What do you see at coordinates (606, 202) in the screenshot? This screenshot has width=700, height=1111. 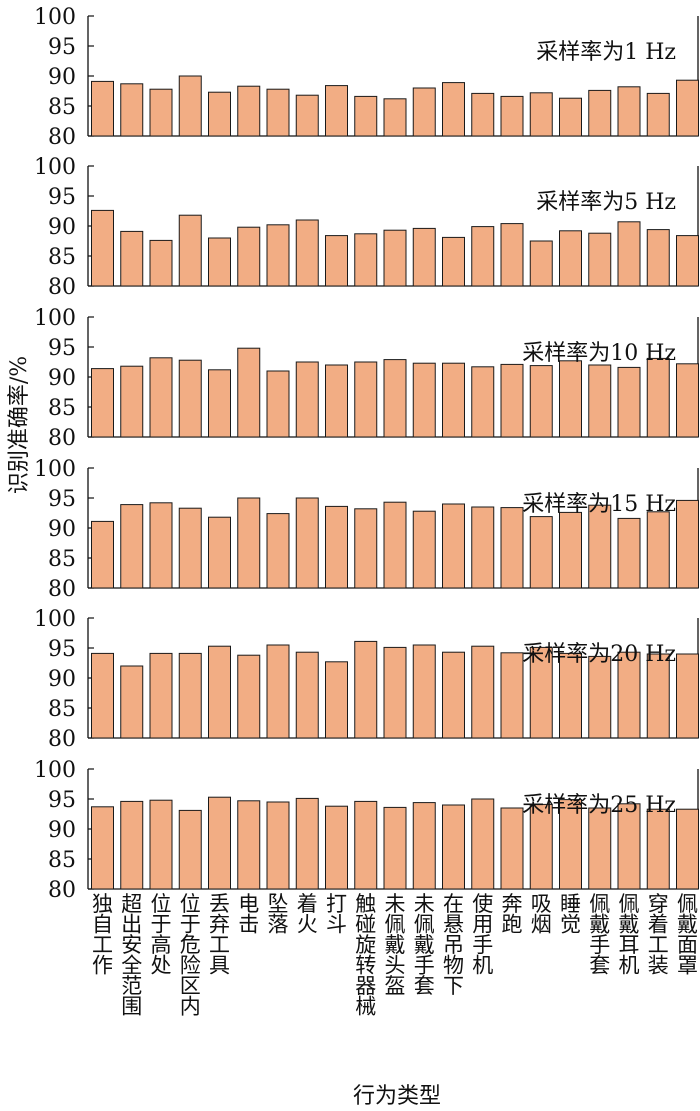 I see `panel-title: 采样率为5 Hz` at bounding box center [606, 202].